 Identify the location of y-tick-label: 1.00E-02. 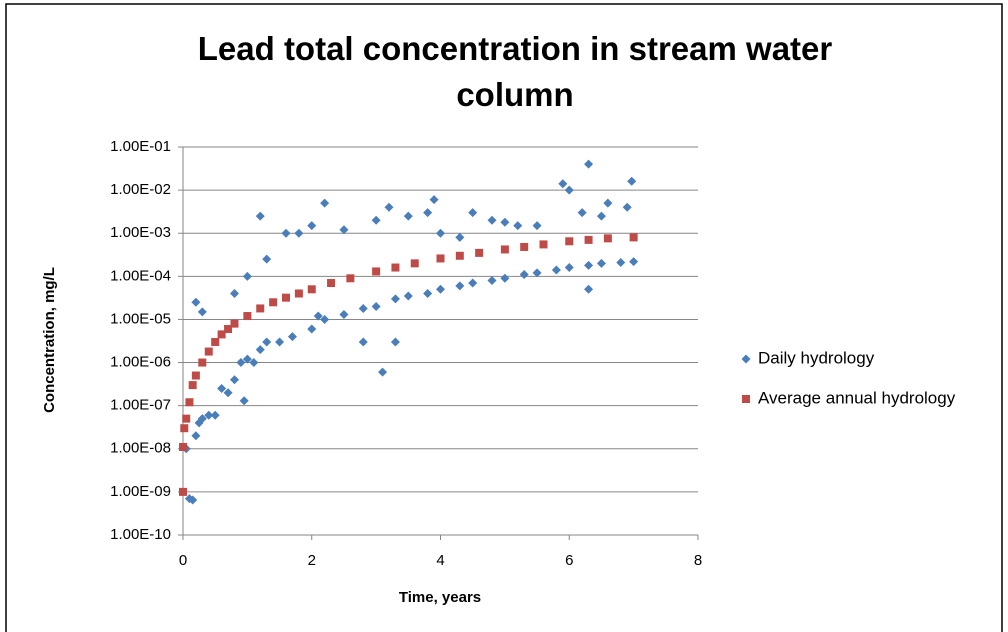
(140, 189).